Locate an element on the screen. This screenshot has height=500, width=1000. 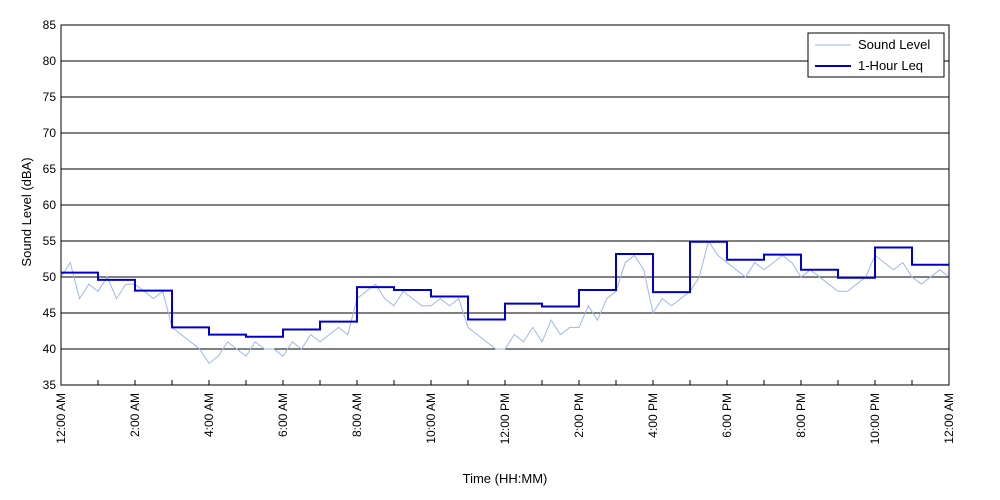
y-axis-ticks: 35 40 45 50 55 60 65 70 75 80 85 is located at coordinates (50, 205).